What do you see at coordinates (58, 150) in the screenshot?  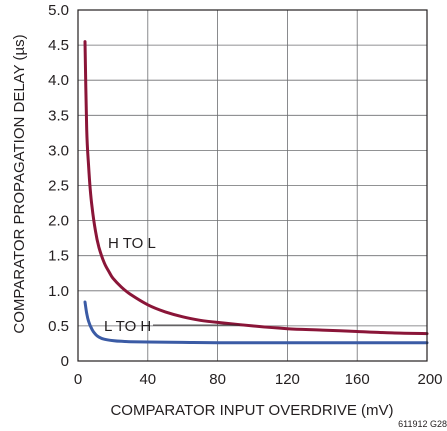 I see `y-tick-label: 3.0` at bounding box center [58, 150].